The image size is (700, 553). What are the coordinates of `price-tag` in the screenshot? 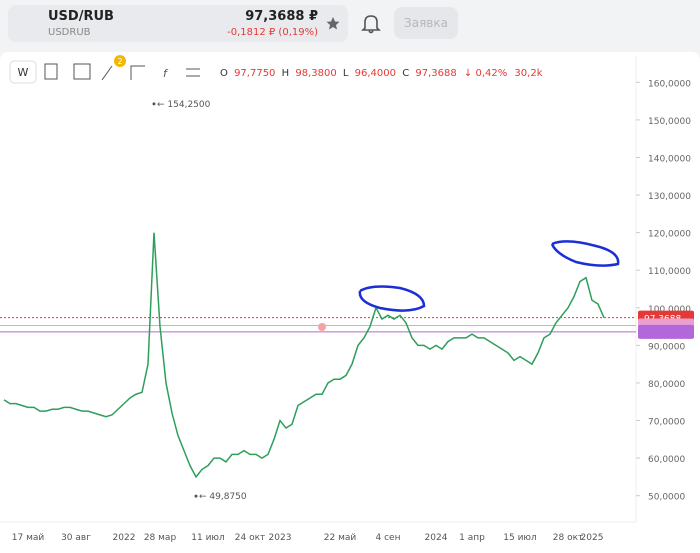 It's located at (666, 331).